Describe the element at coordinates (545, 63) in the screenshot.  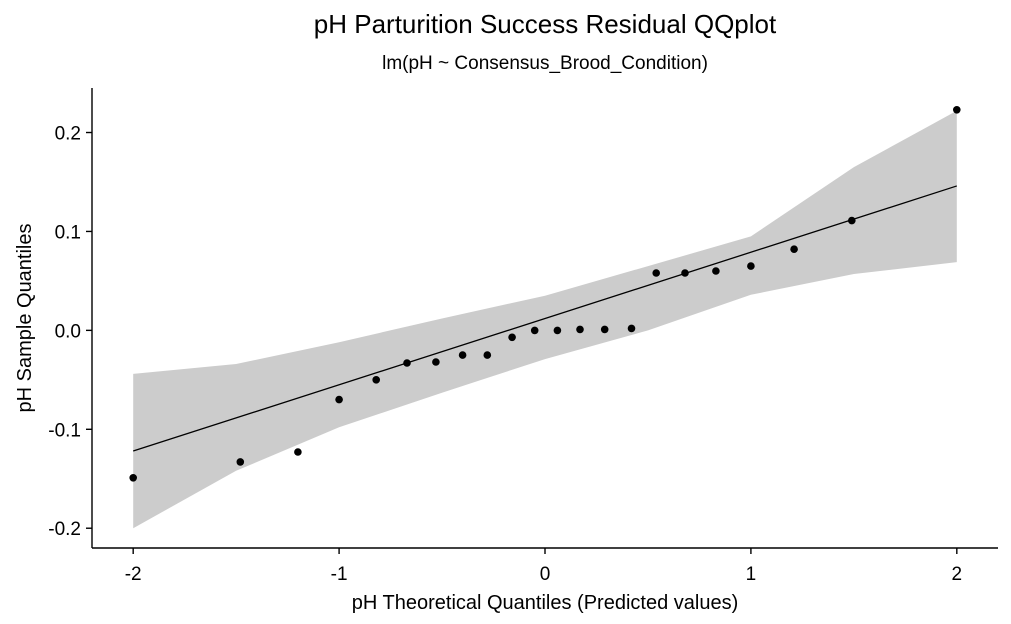
I see `chart-subtitle: lm(pH ~ Consensus_Brood_Condition)` at that location.